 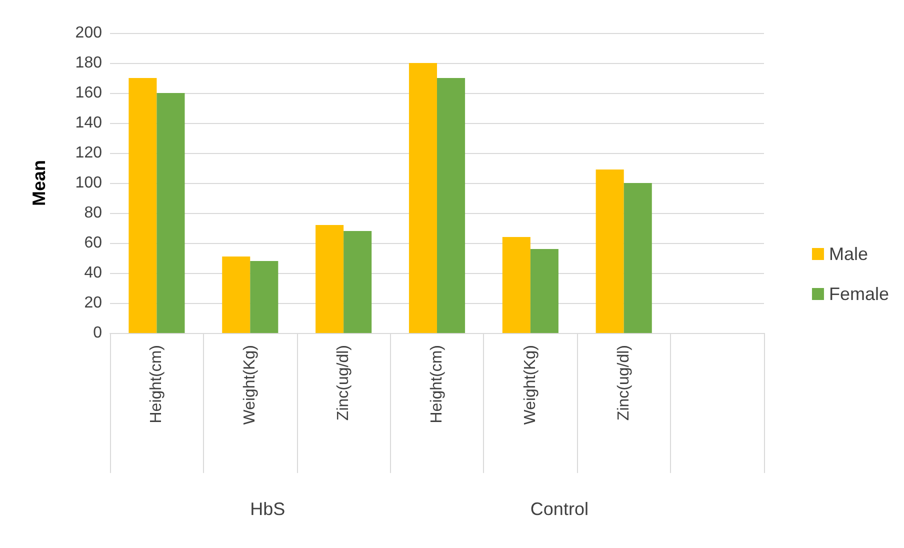 What do you see at coordinates (93, 213) in the screenshot?
I see `y-tick-label: 80` at bounding box center [93, 213].